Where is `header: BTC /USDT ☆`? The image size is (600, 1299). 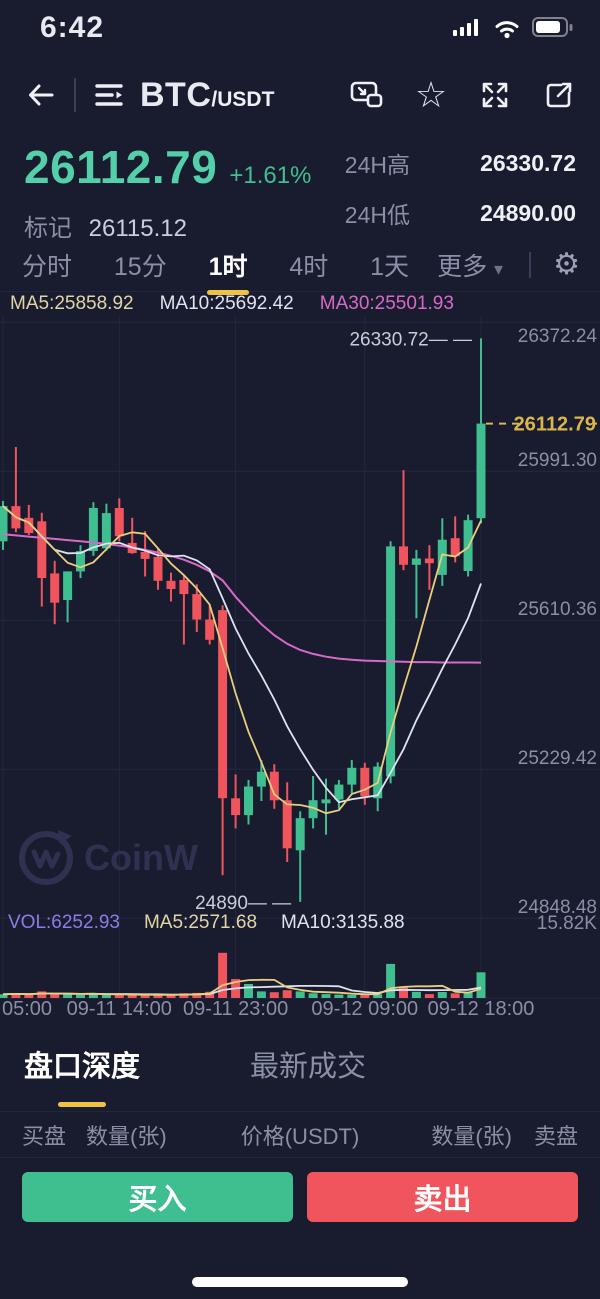 header: BTC /USDT ☆ is located at coordinates (300, 95).